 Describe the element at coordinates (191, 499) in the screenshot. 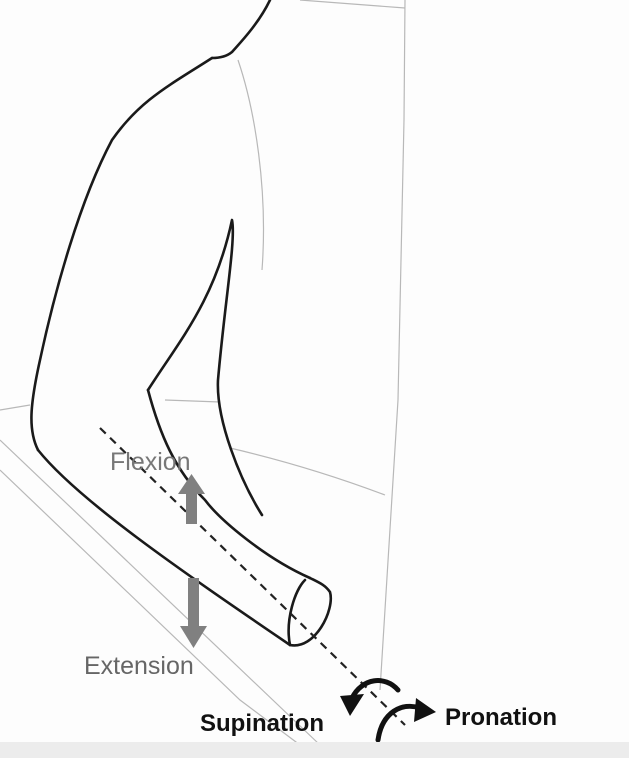

I see `flexion-arrow-icon` at that location.